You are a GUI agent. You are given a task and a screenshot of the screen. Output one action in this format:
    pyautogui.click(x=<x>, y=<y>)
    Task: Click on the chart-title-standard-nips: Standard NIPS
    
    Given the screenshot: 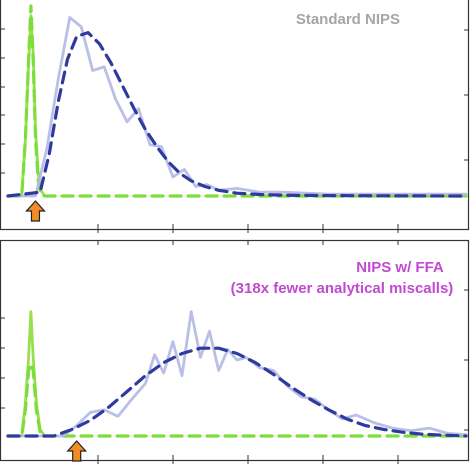 What is the action you would take?
    pyautogui.click(x=348, y=19)
    